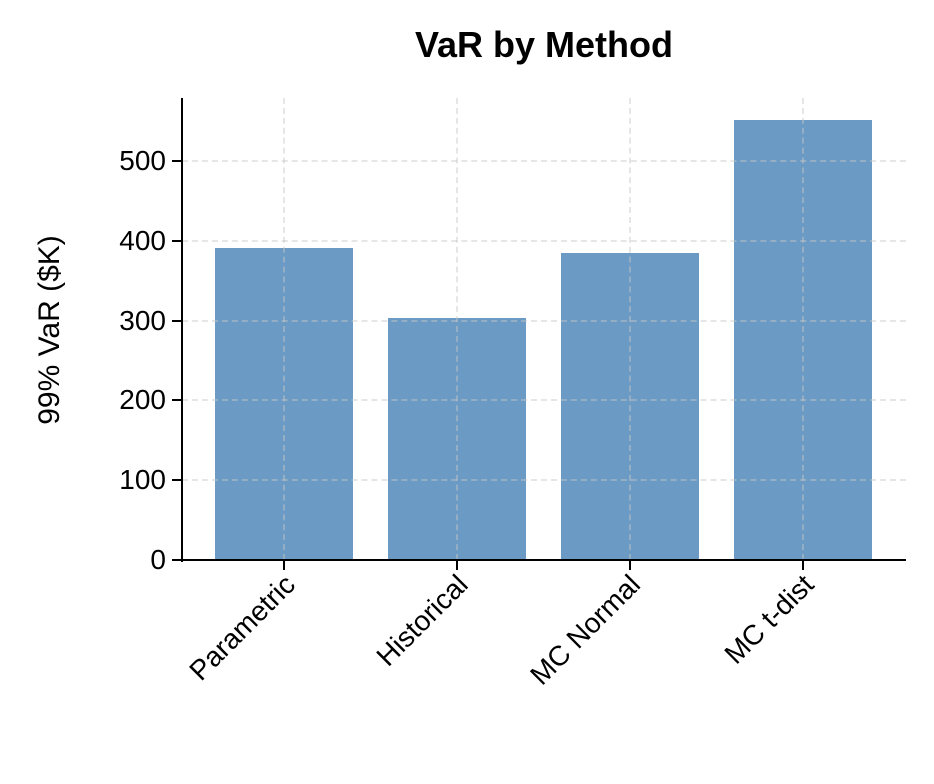 The height and width of the screenshot is (784, 934). I want to click on x-tick-label: MC Normal, so click(585, 629).